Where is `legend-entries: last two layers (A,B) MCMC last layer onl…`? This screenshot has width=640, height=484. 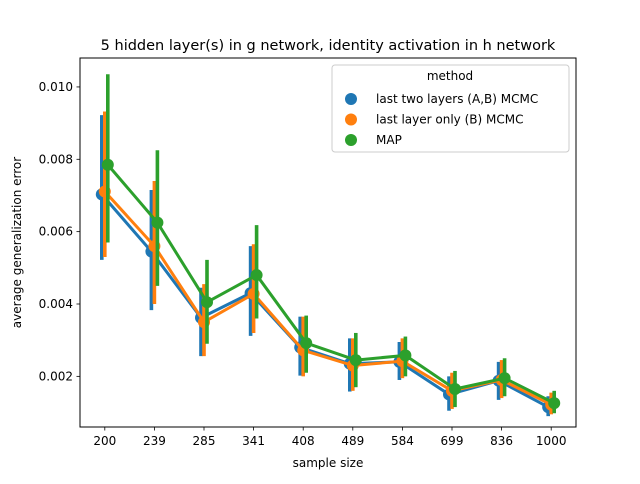 legend-entries: last two layers (A,B) MCMC last layer onl… is located at coordinates (441, 119).